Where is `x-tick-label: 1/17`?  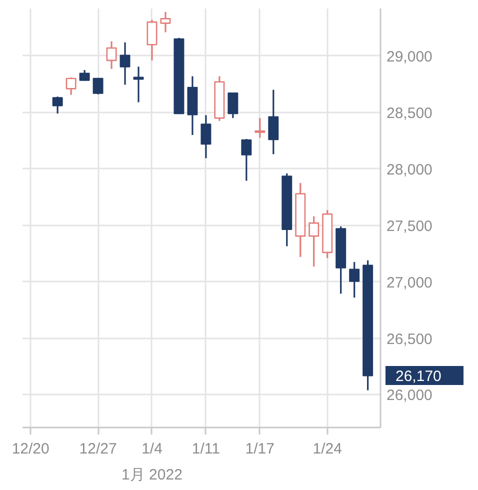
x-tick-label: 1/17 is located at coordinates (260, 449).